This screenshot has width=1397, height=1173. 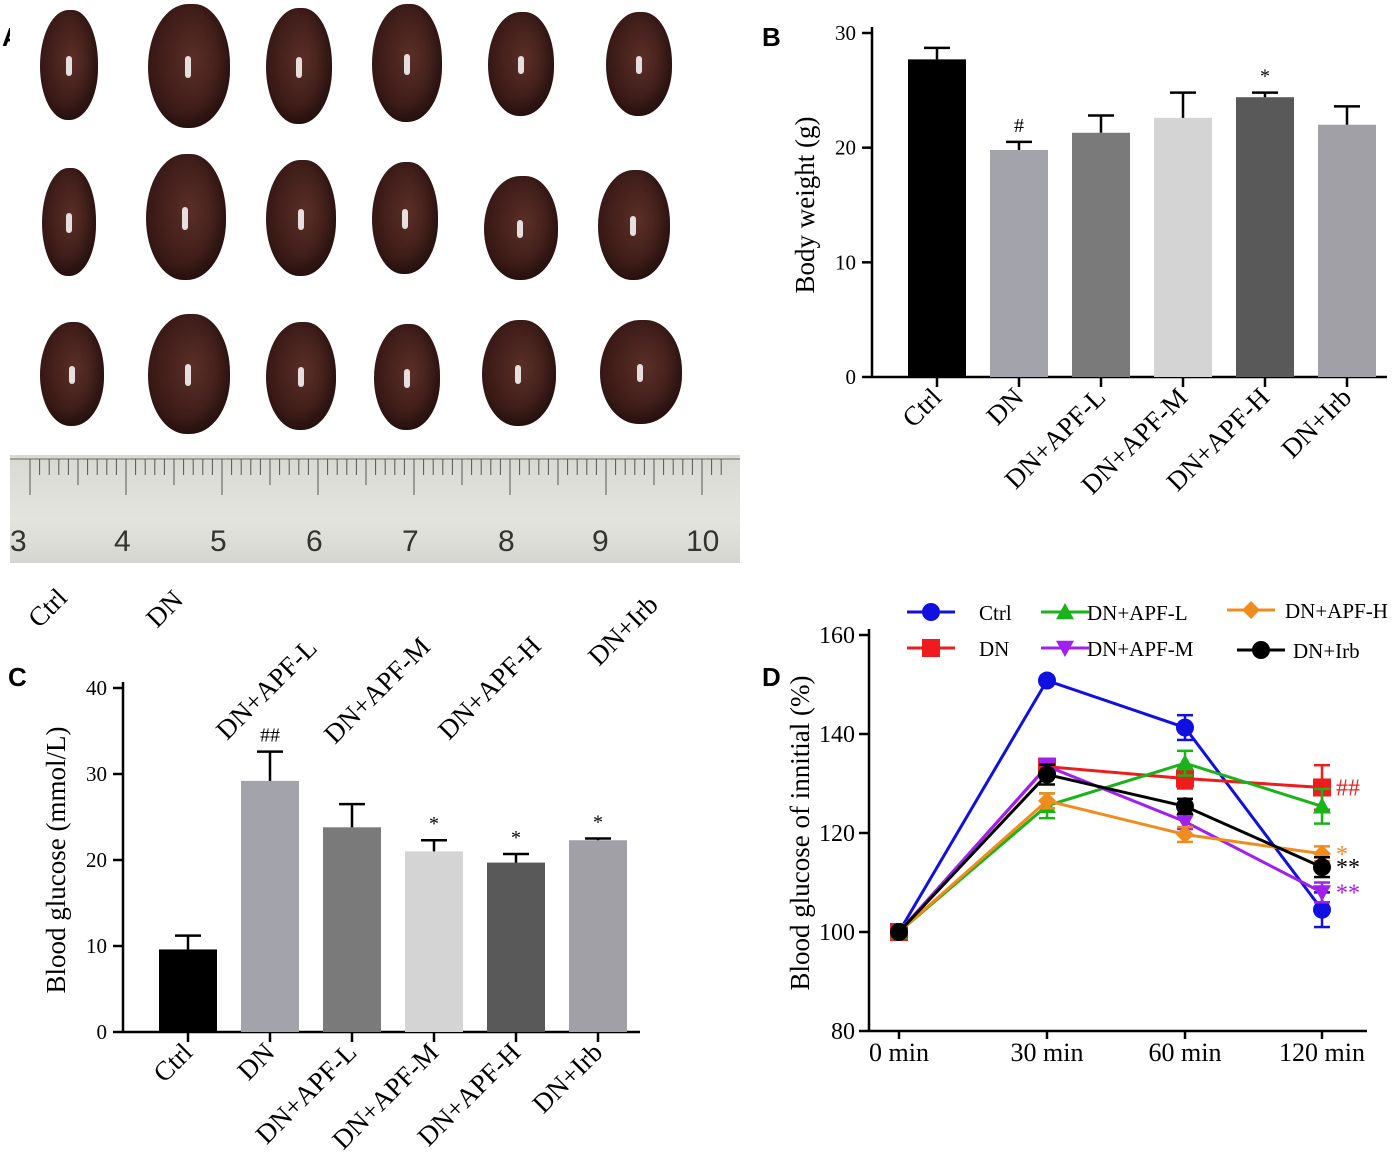 What do you see at coordinates (47, 608) in the screenshot?
I see `photo-group-label: Ctrl` at bounding box center [47, 608].